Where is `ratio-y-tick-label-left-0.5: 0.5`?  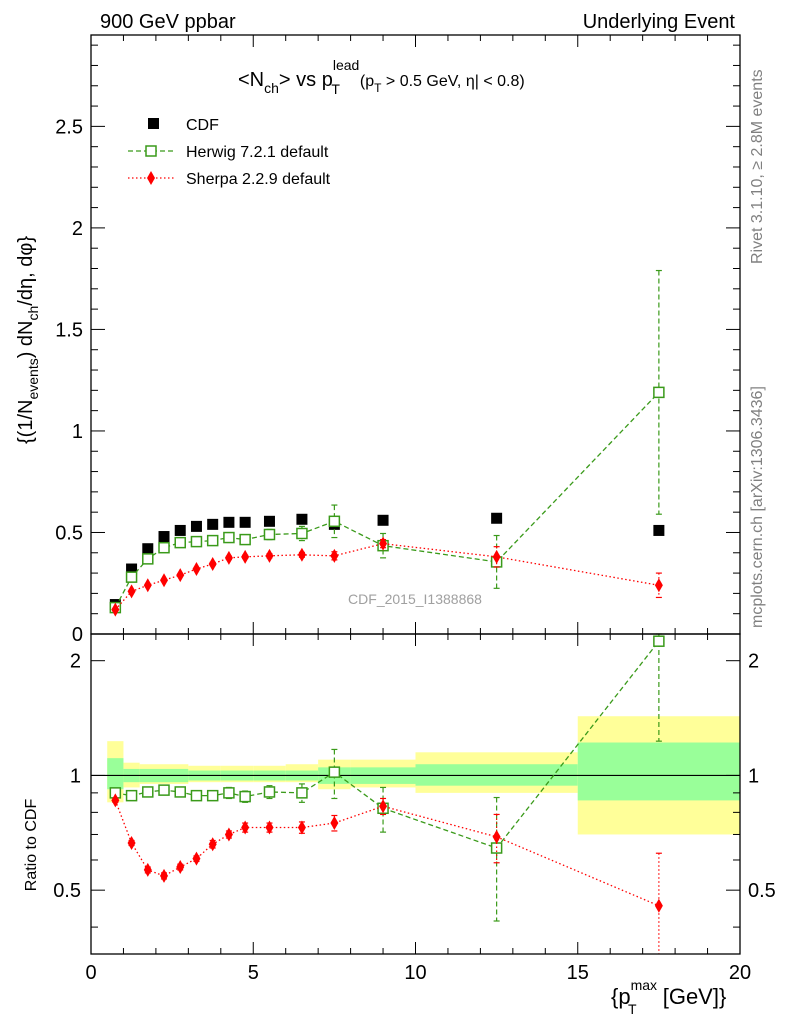
ratio-y-tick-label-left-0.5: 0.5 is located at coordinates (67, 891).